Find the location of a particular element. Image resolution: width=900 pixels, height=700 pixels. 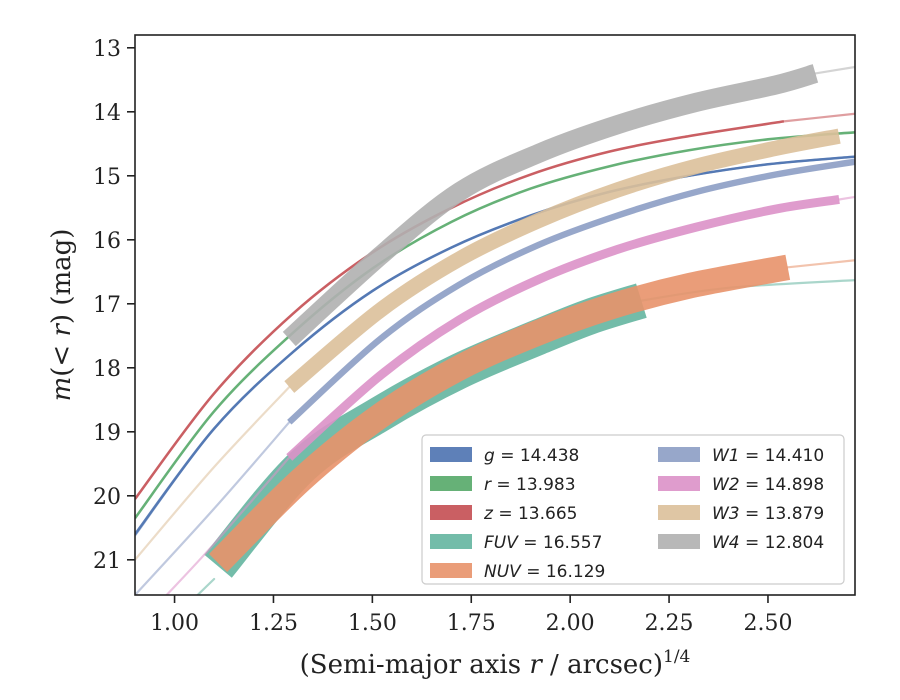

x-axis-ticks: 1.00 1.25 1.50 1.75 2.00 2.25 2.50 is located at coordinates (471, 615).